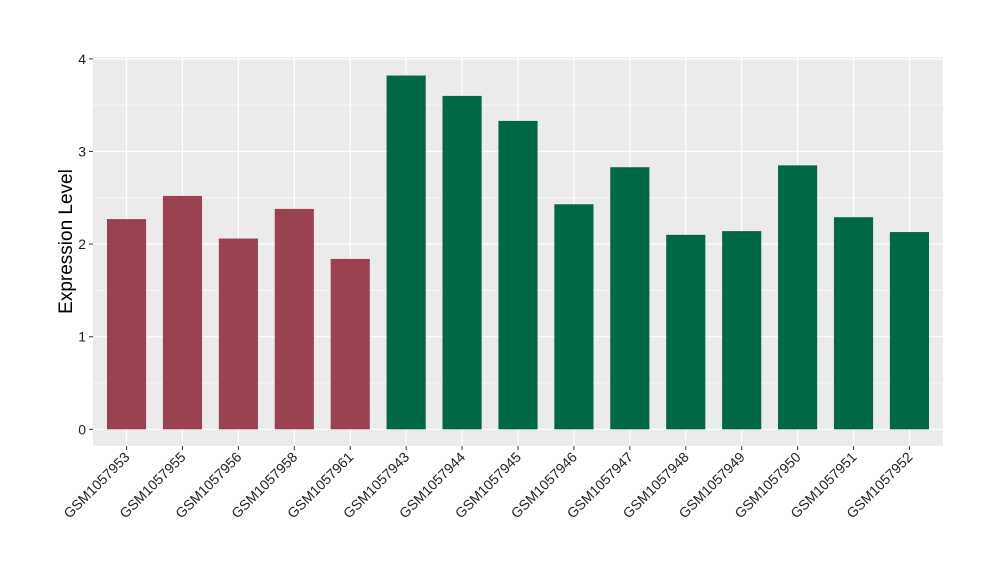  I want to click on bar-GSM1057948, so click(686, 332).